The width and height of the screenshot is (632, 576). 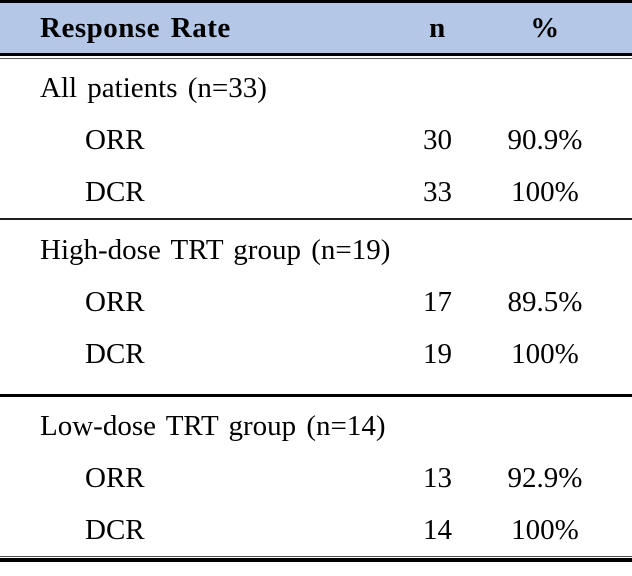 What do you see at coordinates (545, 477) in the screenshot?
I see `cell-percent: 92.9%` at bounding box center [545, 477].